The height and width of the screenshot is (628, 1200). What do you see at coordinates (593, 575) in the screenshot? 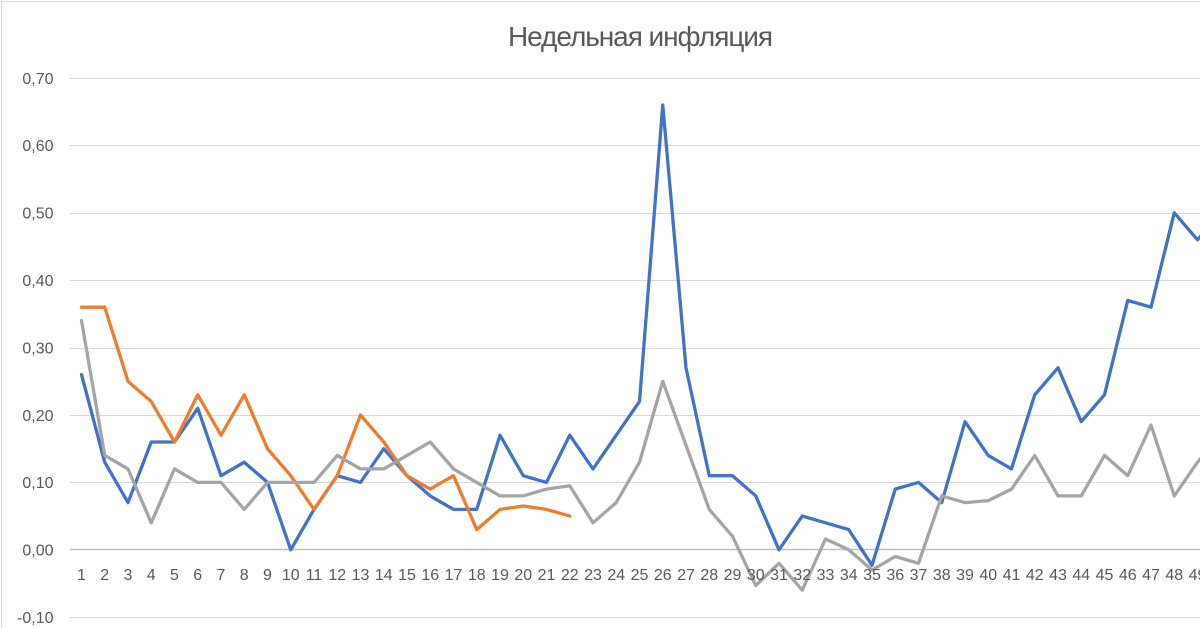
I see `svg-text: 23` at bounding box center [593, 575].